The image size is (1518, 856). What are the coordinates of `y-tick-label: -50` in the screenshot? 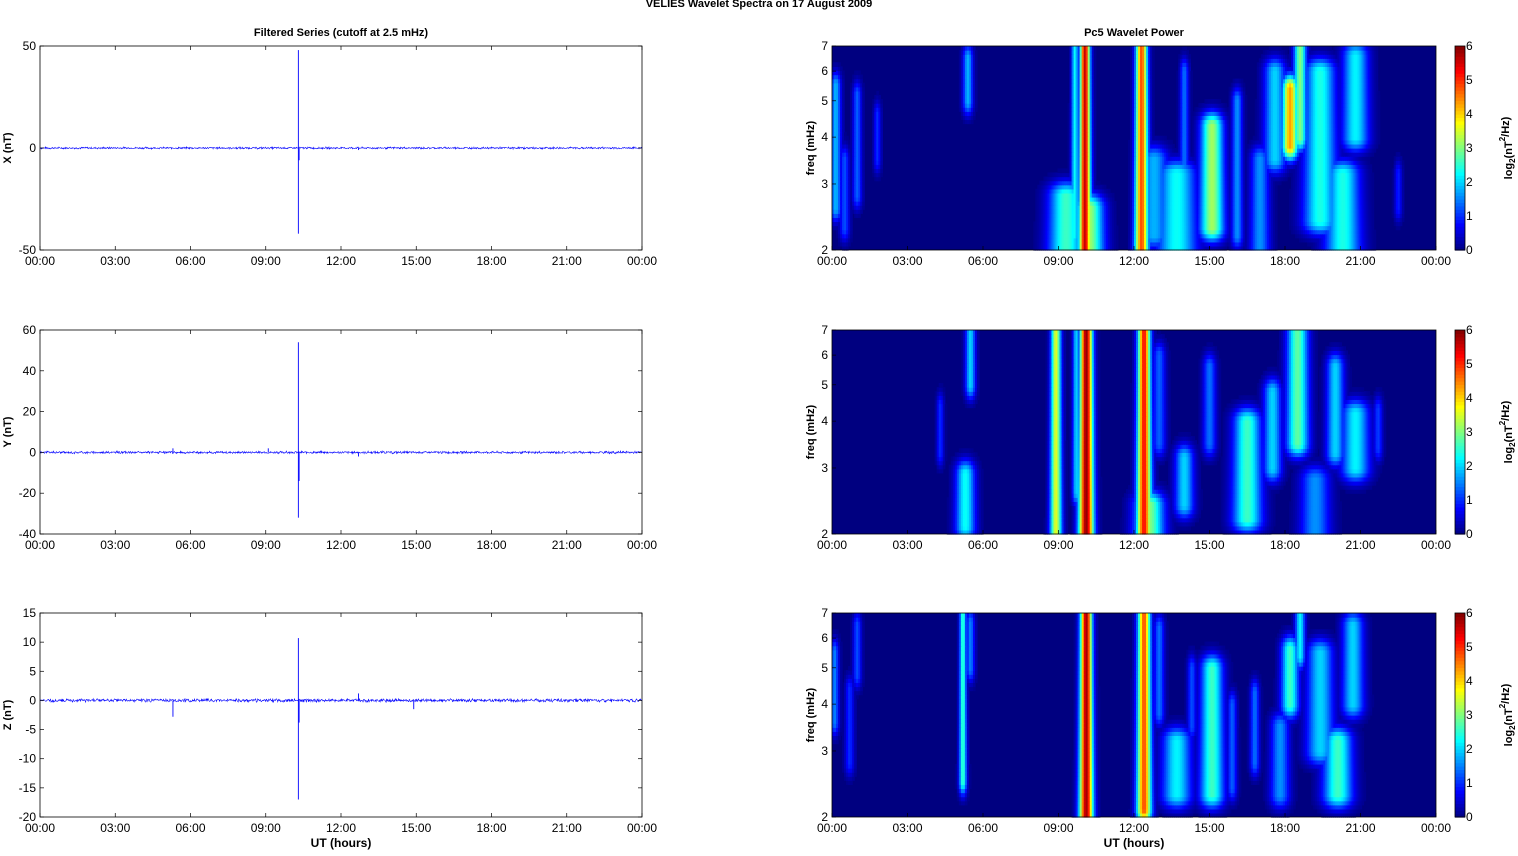 It's located at (28, 250).